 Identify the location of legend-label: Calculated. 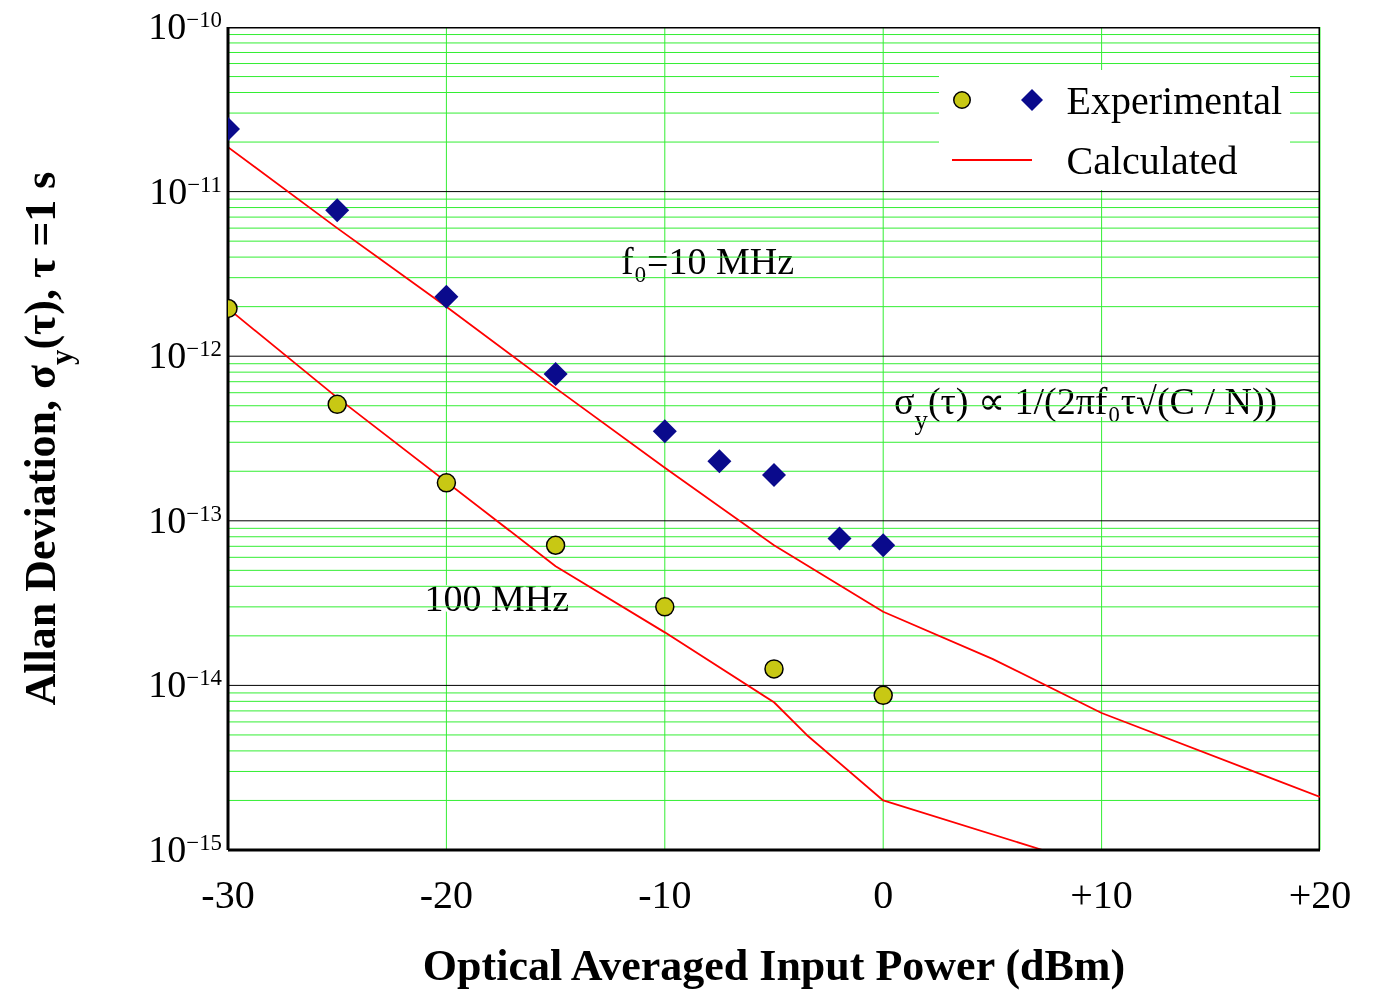
(1152, 160).